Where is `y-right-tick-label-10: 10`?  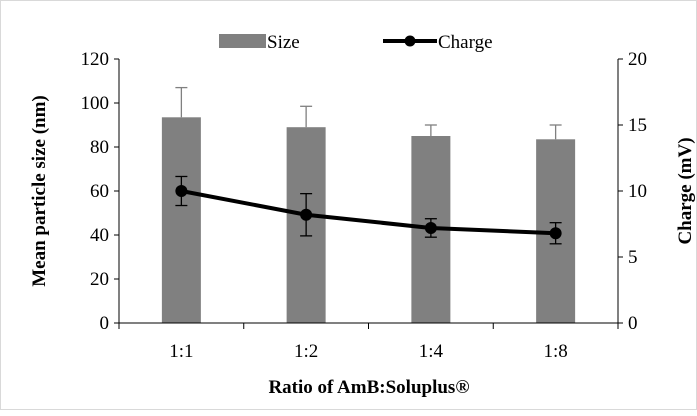
y-right-tick-label-10: 10 is located at coordinates (637, 191).